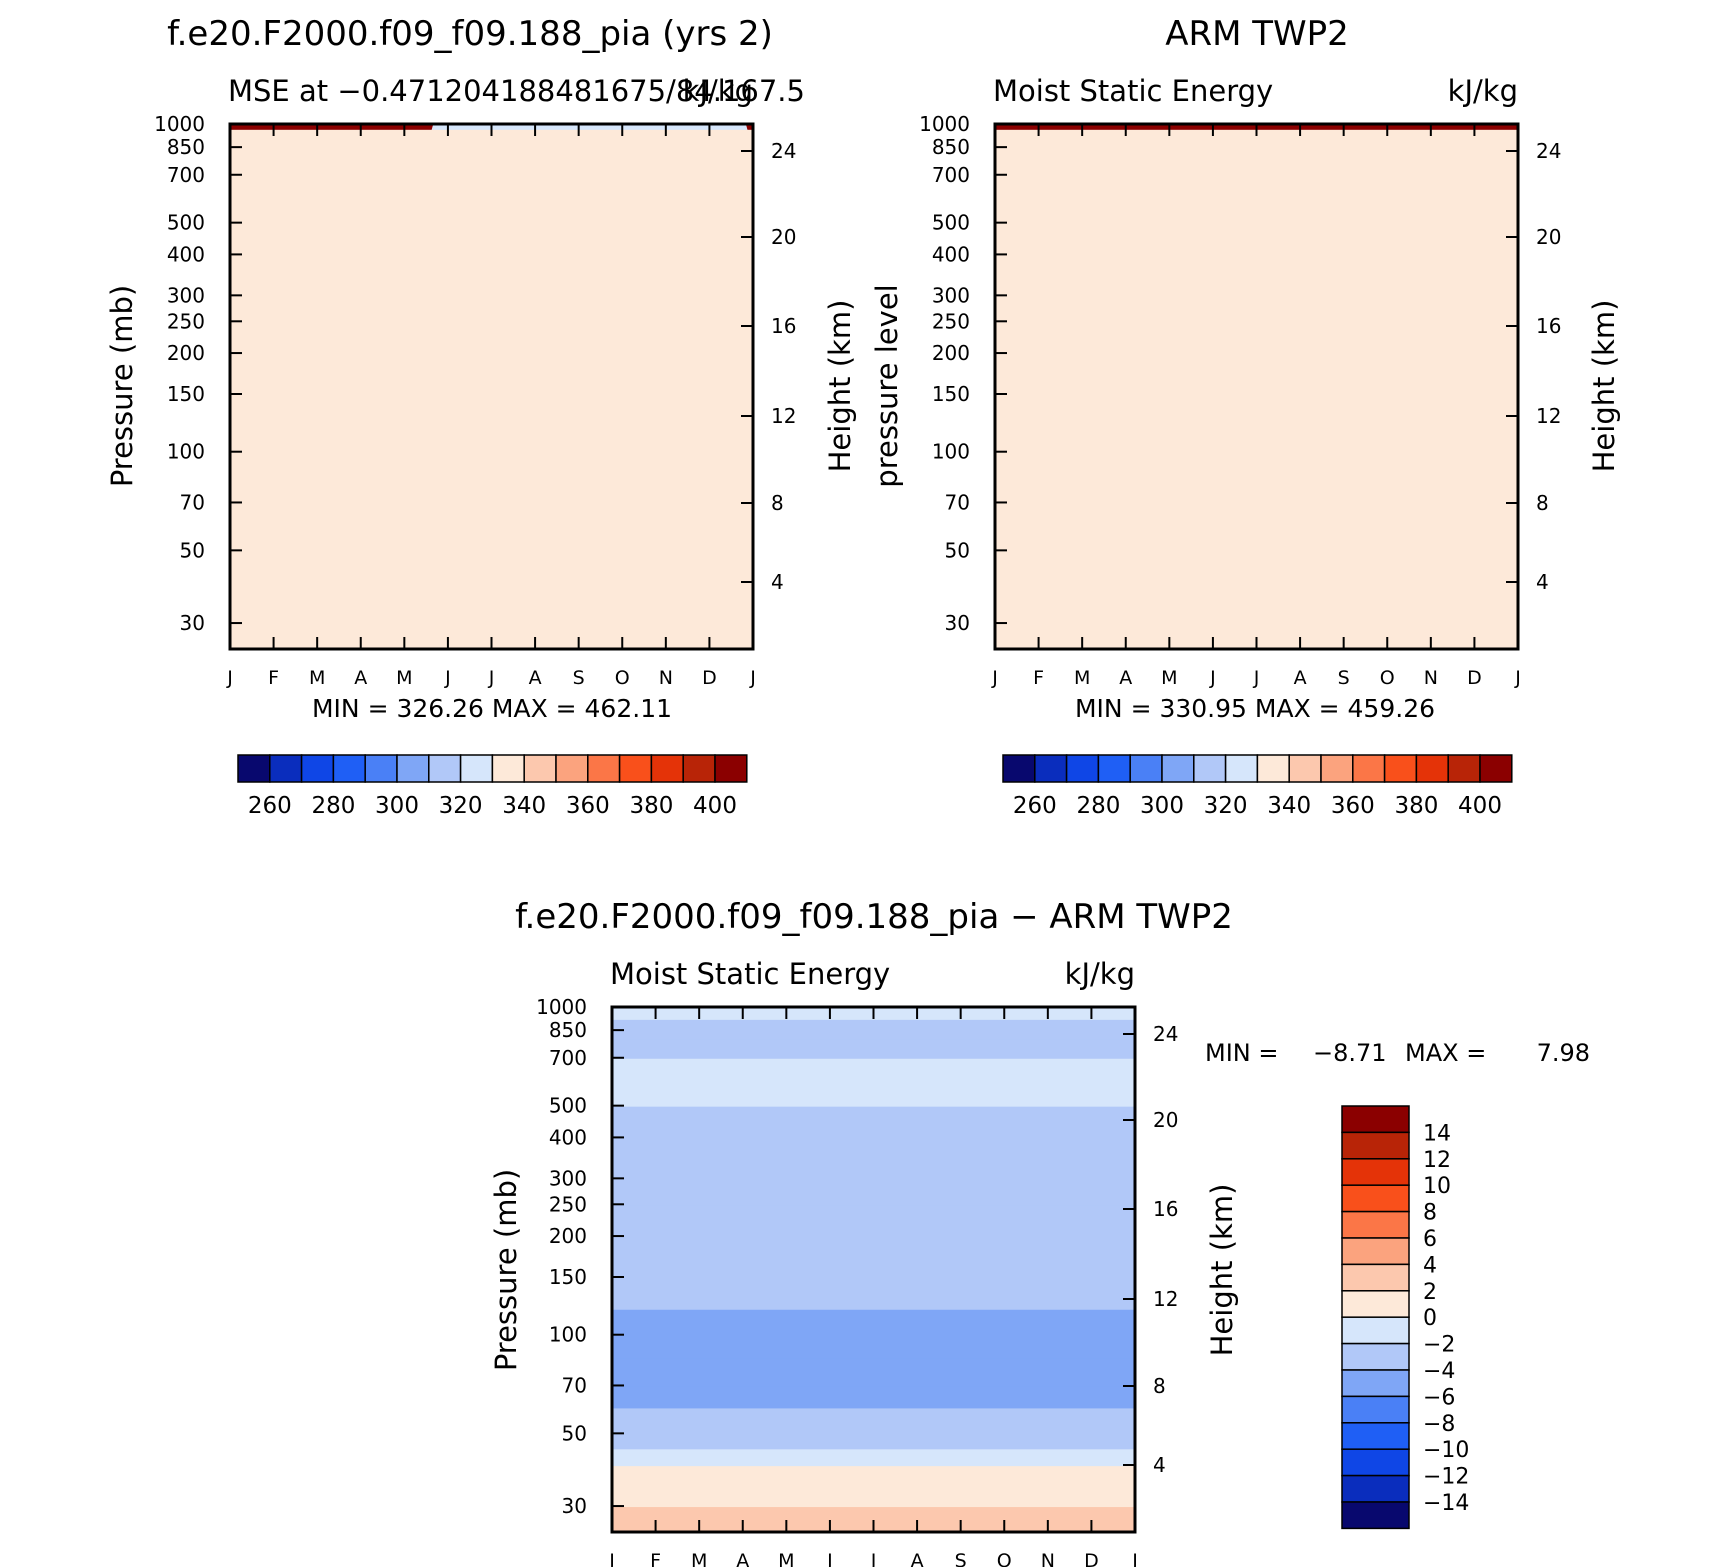 This screenshot has height=1567, width=1710. Describe the element at coordinates (568, 1335) in the screenshot. I see `y-tick-label: 100` at that location.